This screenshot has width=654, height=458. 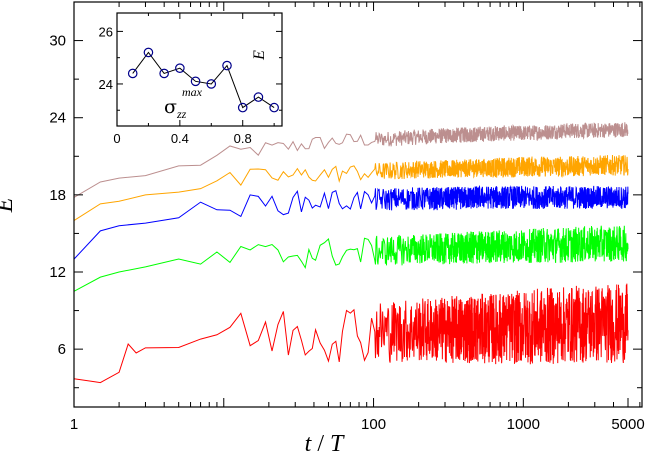 I want to click on series-blue, so click(x=351, y=222).